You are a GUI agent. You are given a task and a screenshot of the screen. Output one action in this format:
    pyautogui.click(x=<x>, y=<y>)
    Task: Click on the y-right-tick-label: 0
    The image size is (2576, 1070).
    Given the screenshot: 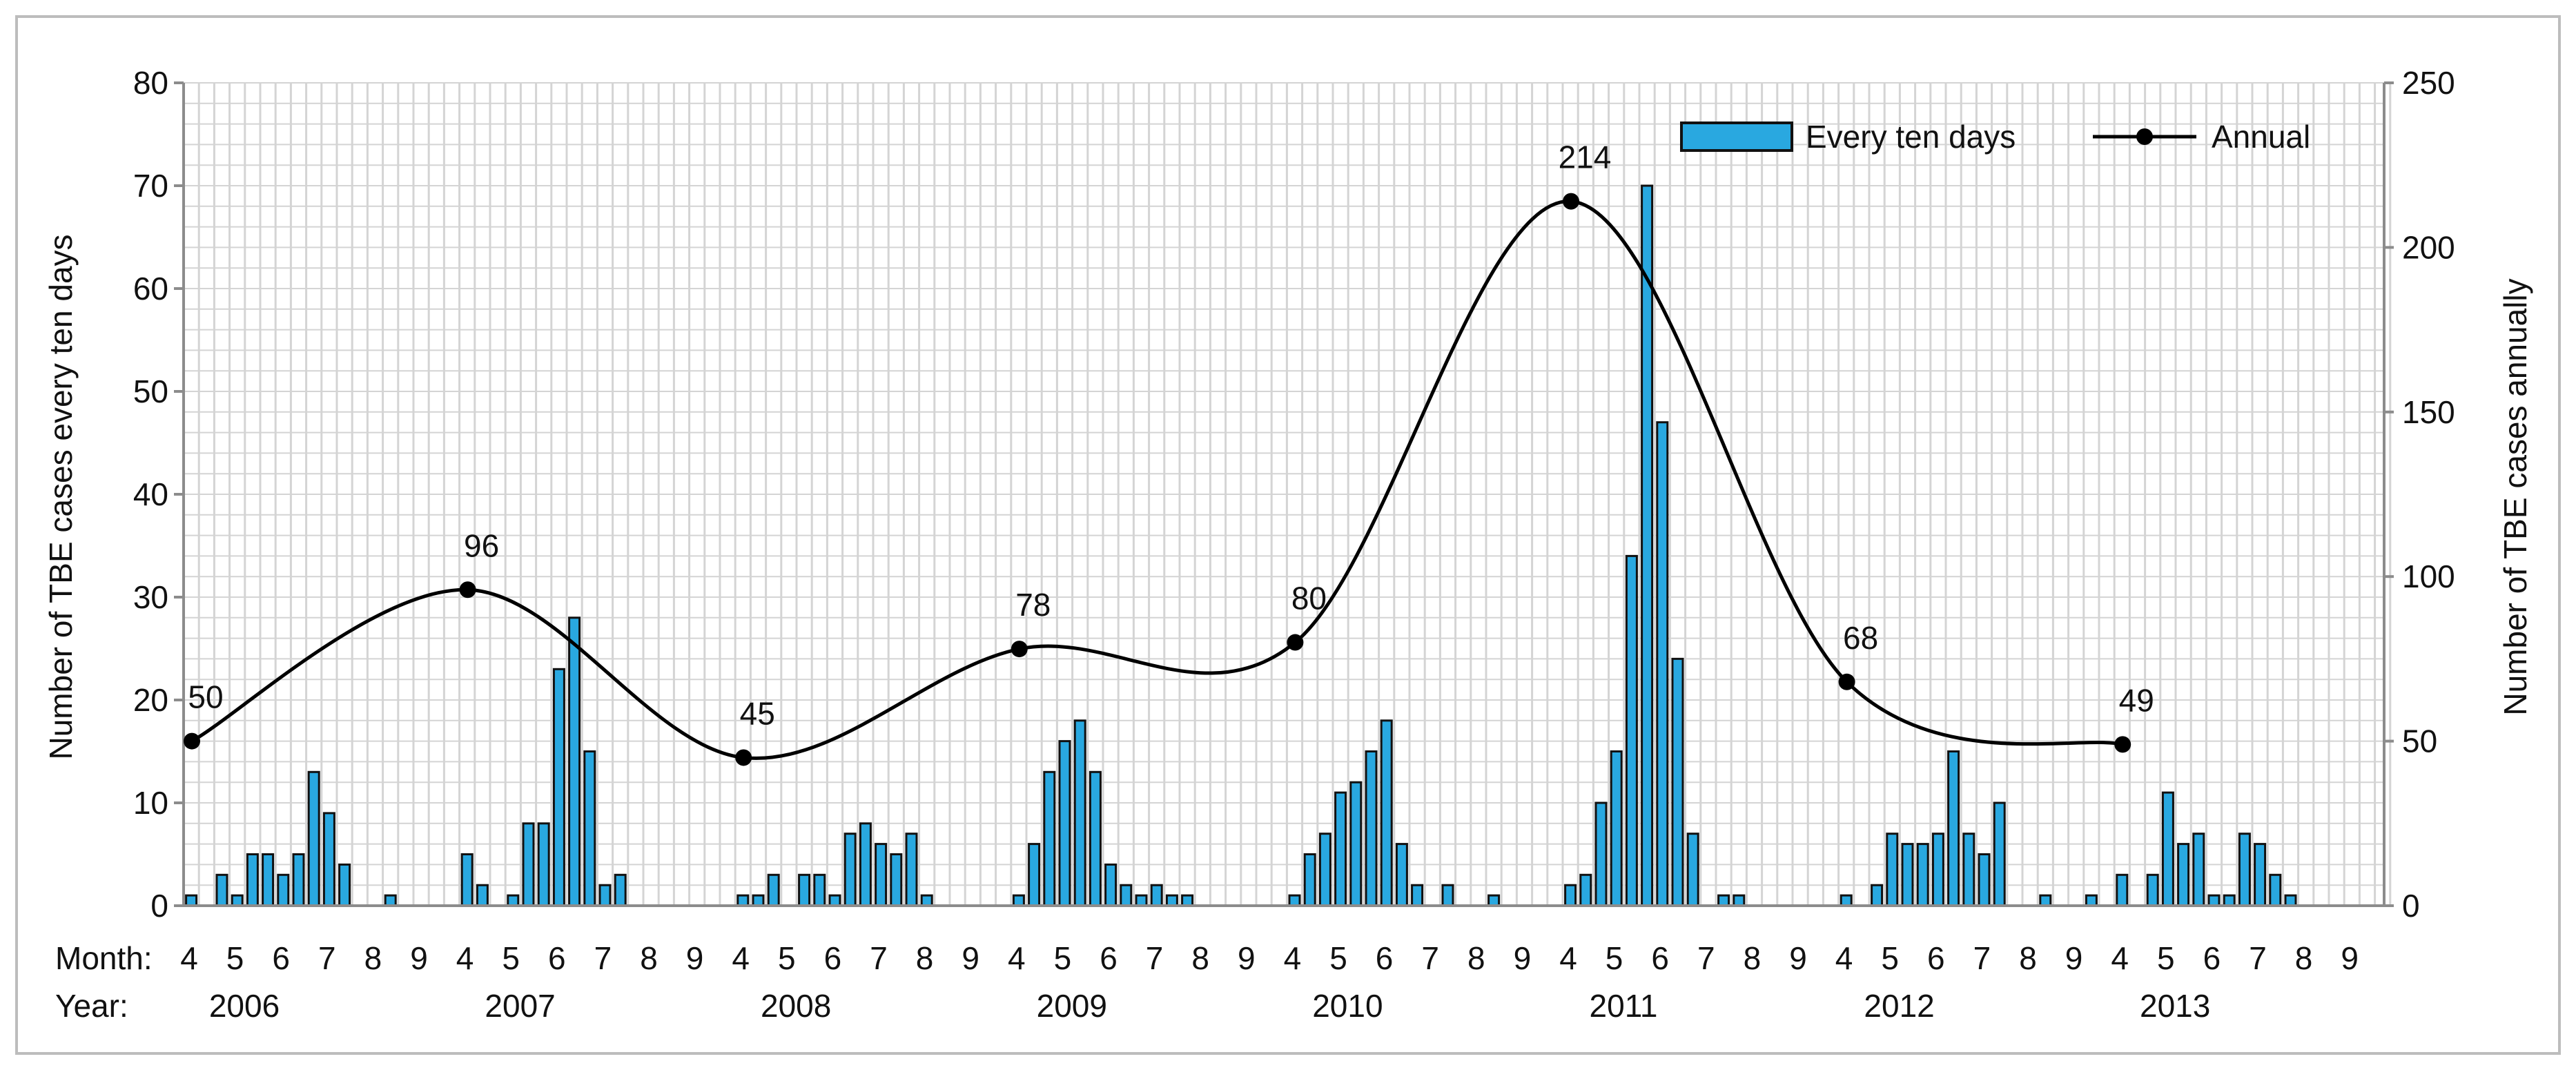 What is the action you would take?
    pyautogui.click(x=2411, y=906)
    